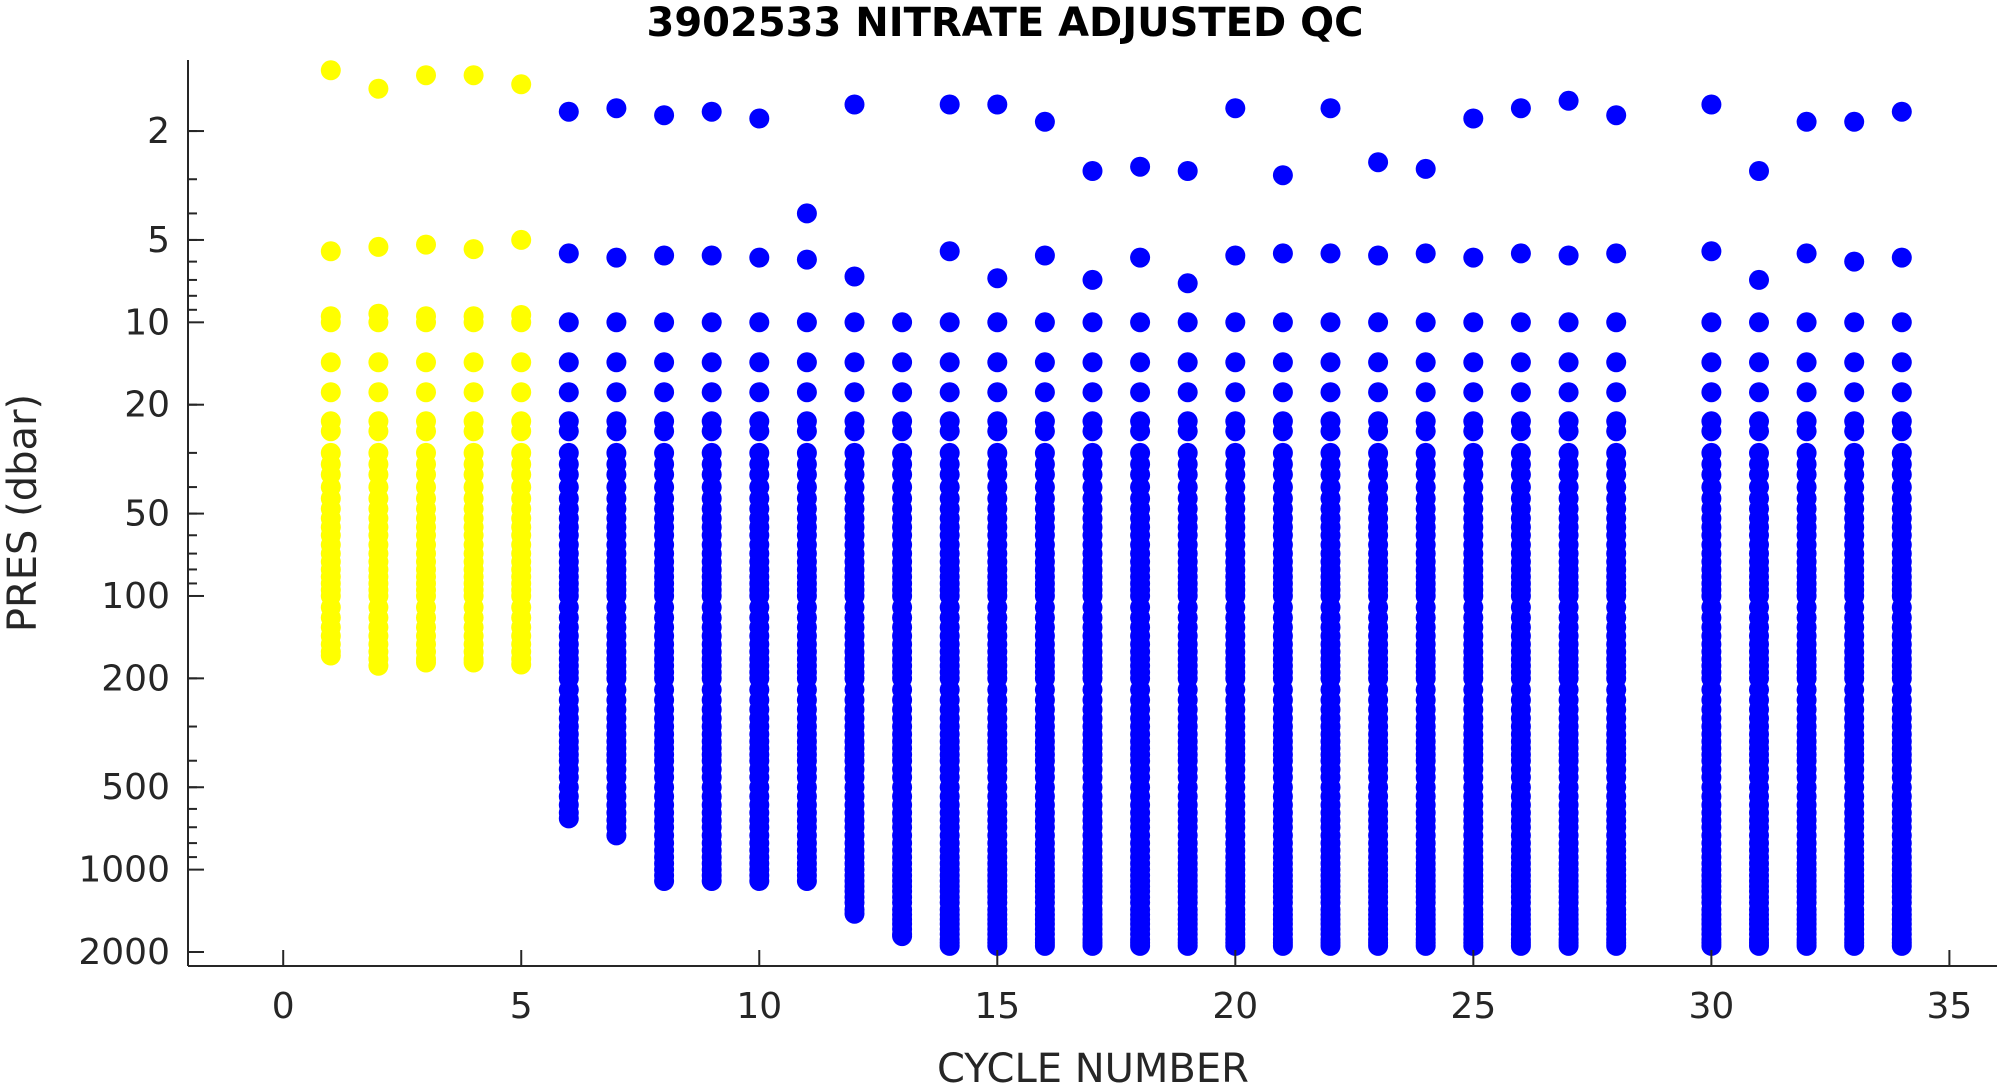  I want to click on y-tick-label: 200, so click(135, 678).